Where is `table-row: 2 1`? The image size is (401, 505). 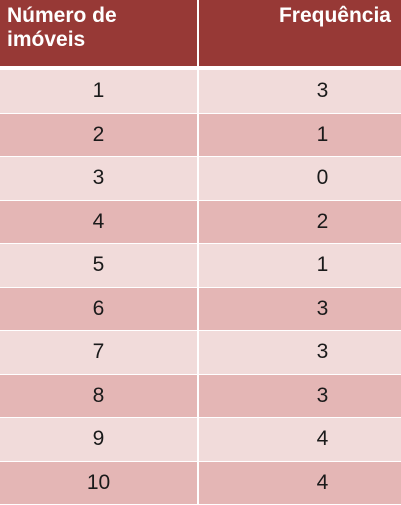
table-row: 2 1 is located at coordinates (200, 134).